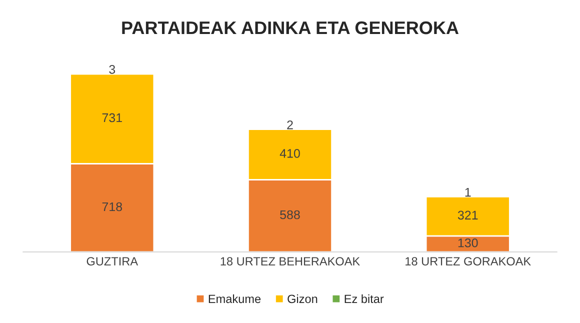 This screenshot has height=323, width=580. What do you see at coordinates (290, 261) in the screenshot?
I see `x-tick-label: 18 URTEZ BEHERAKOAK` at bounding box center [290, 261].